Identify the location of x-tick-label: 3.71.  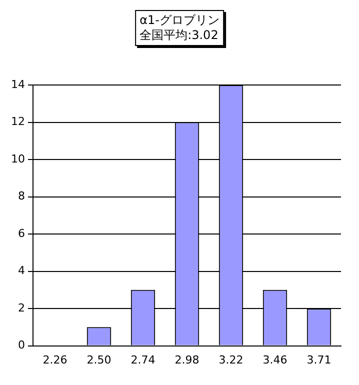
(319, 359).